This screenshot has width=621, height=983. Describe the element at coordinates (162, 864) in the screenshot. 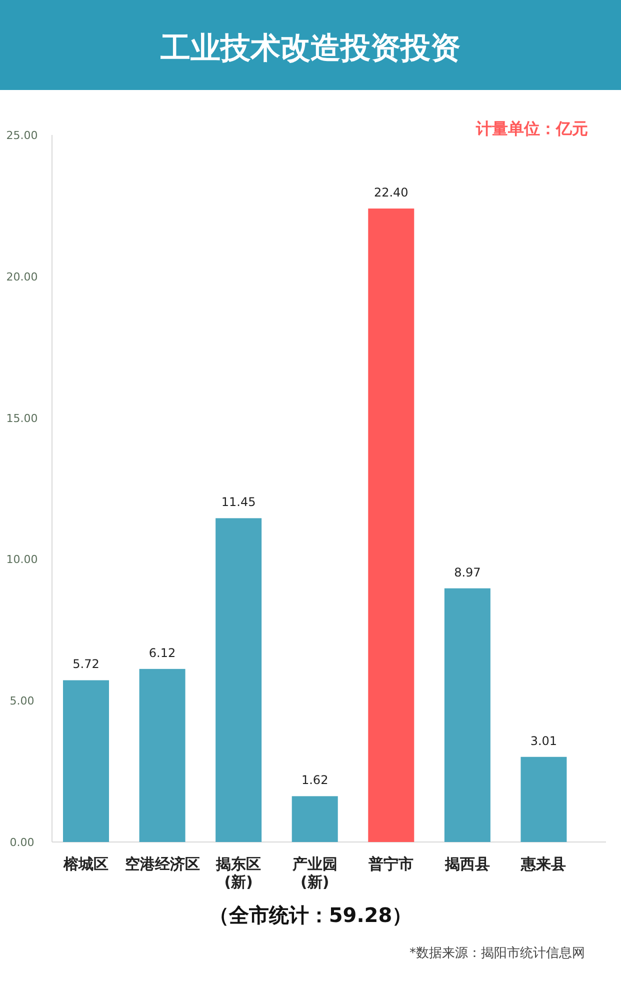

I see `x-tick-label: 空港经济区` at that location.